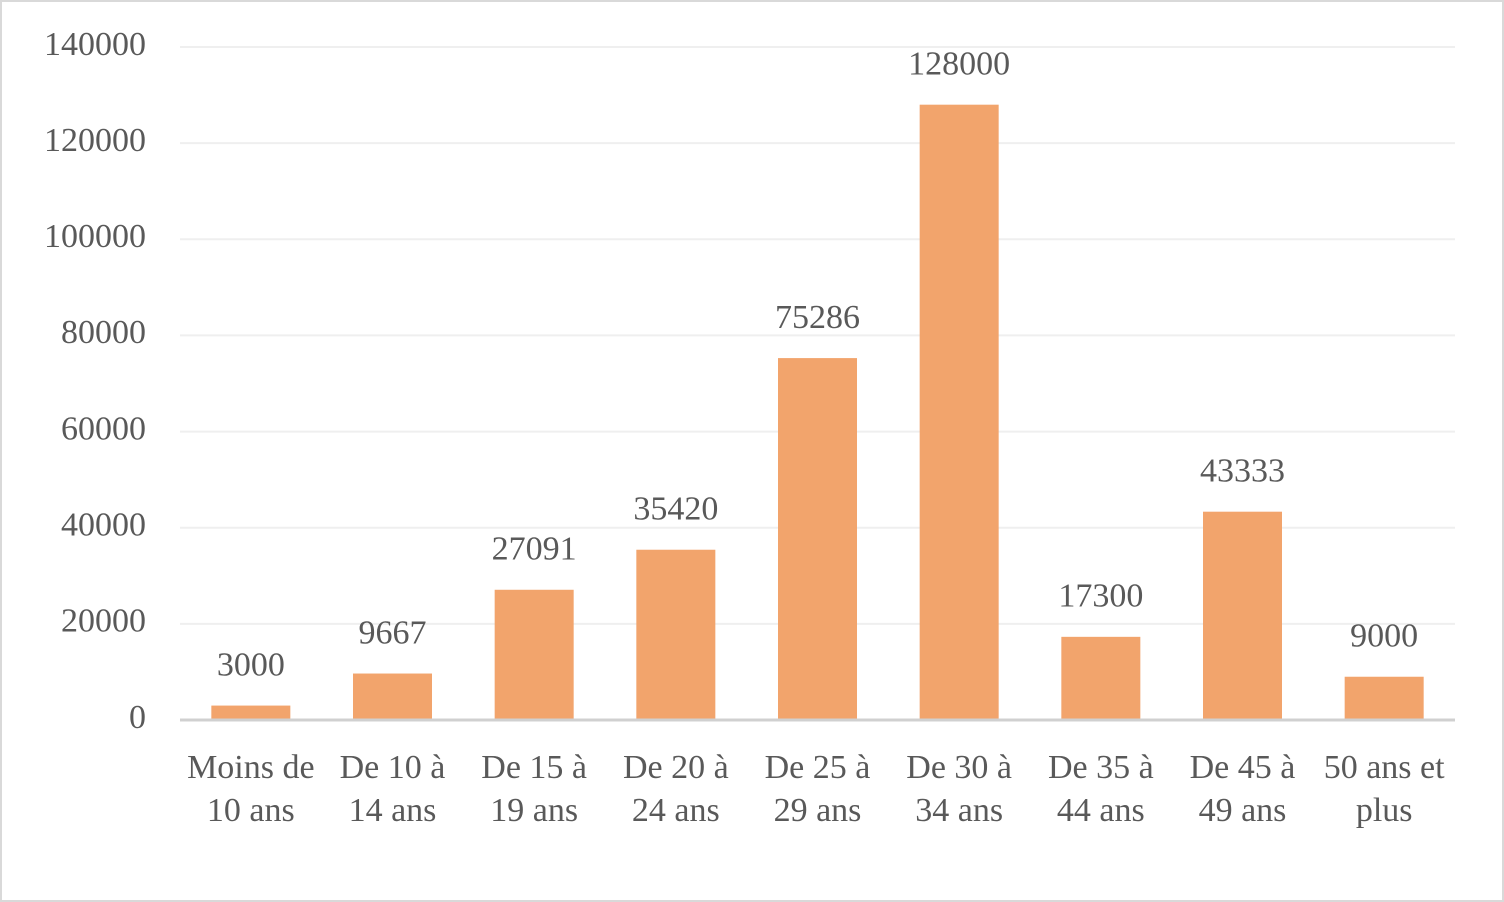 Image resolution: width=1504 pixels, height=902 pixels. I want to click on y-tick-label: 60000, so click(103, 428).